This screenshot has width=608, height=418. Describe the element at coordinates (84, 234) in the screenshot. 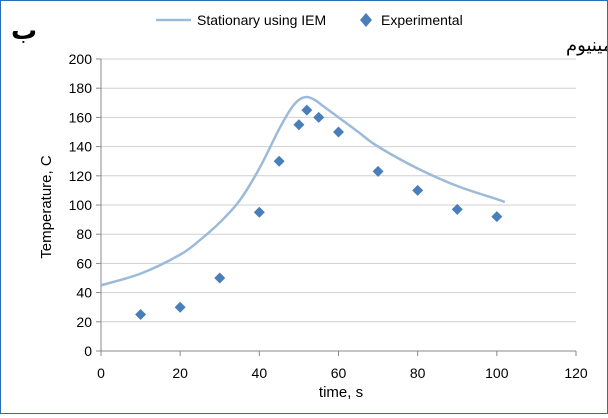

I see `y-tick-label: 80` at that location.